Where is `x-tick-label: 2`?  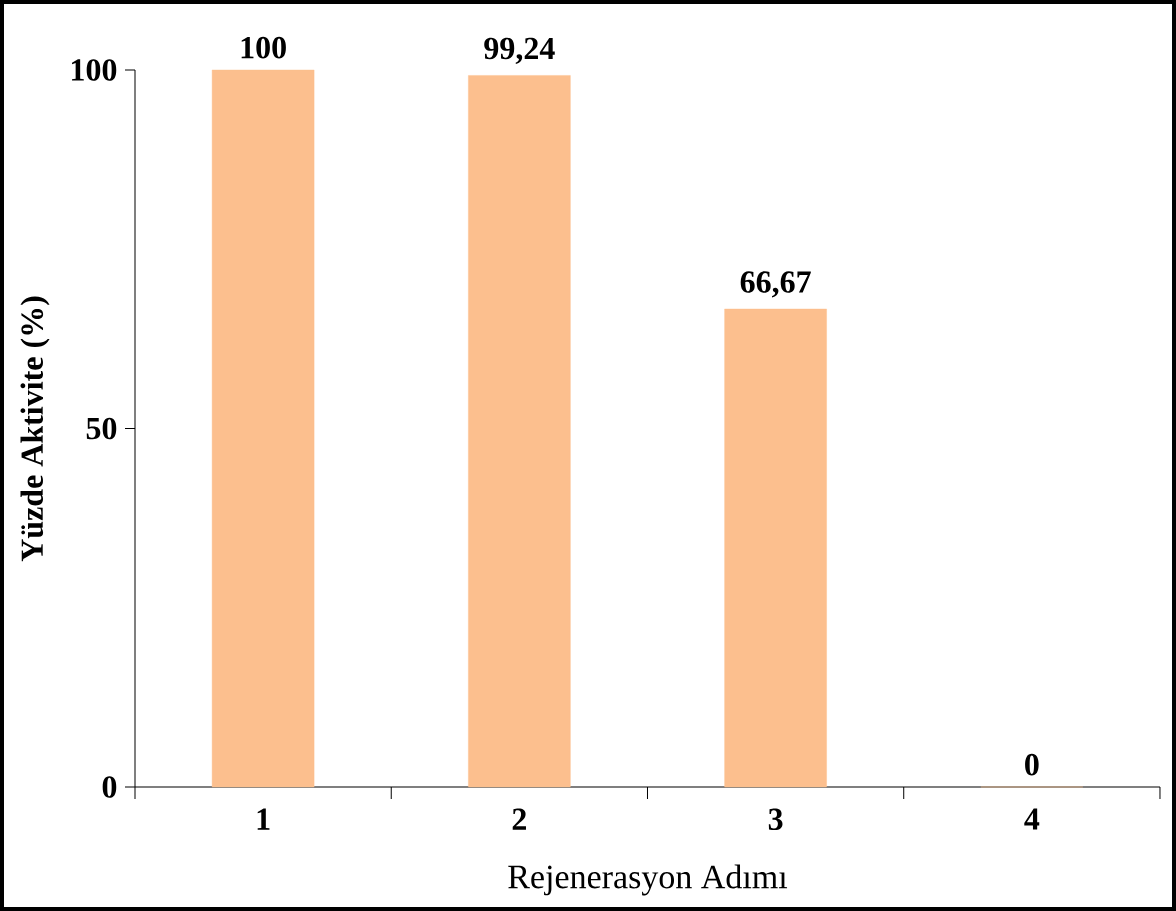 x-tick-label: 2 is located at coordinates (519, 819).